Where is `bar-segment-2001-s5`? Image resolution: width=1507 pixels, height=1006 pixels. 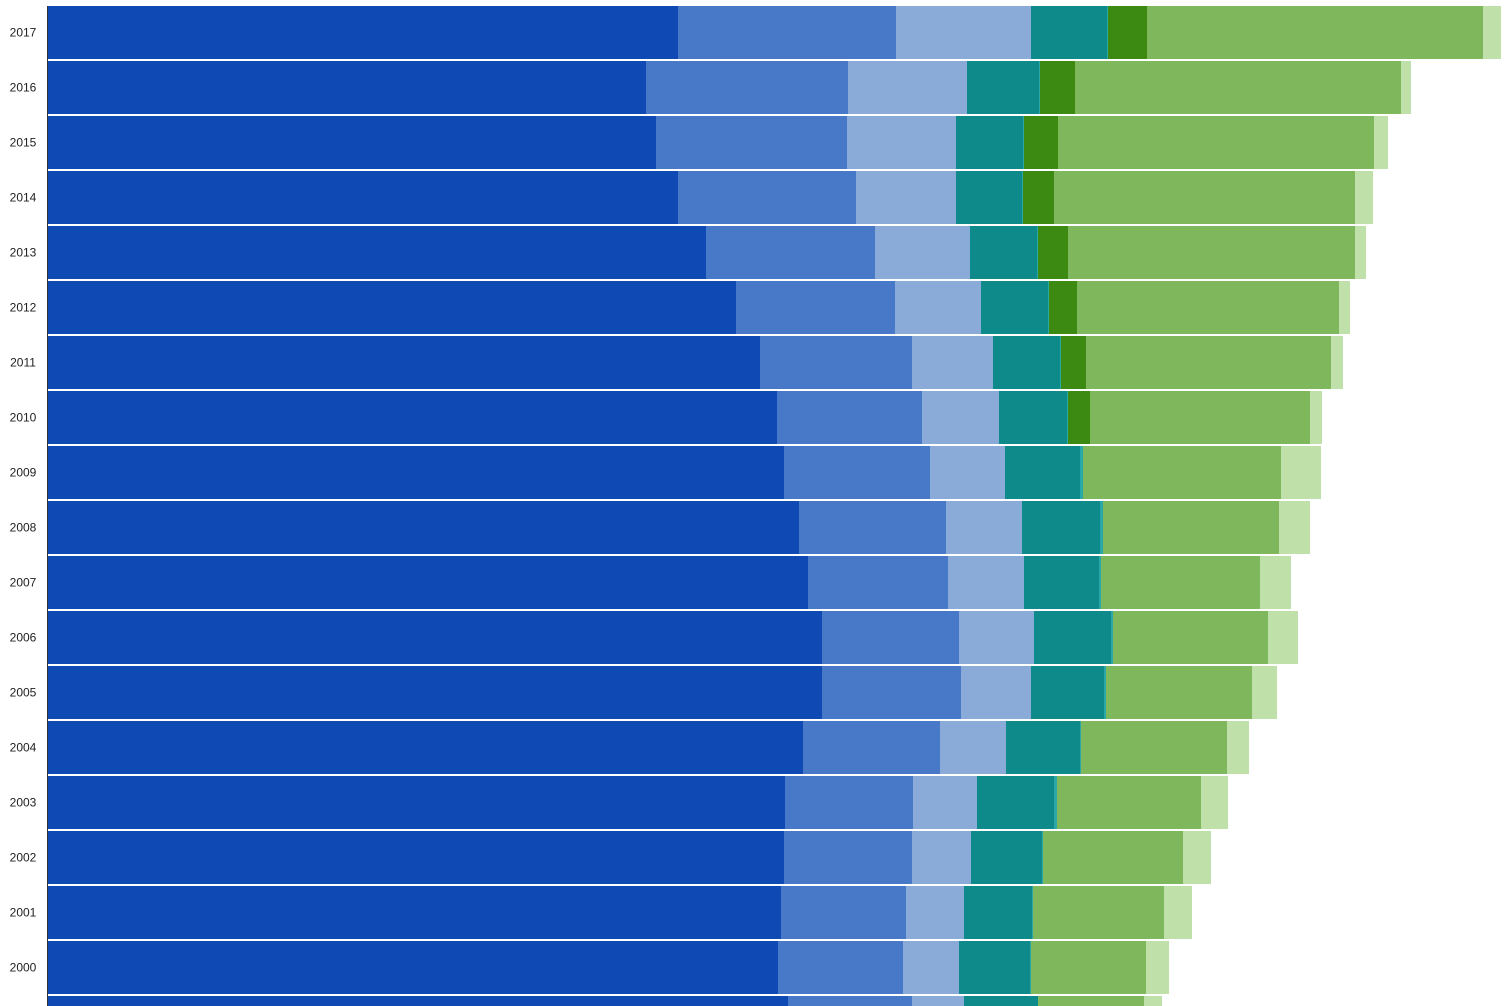 bar-segment-2001-s5 is located at coordinates (1032, 912).